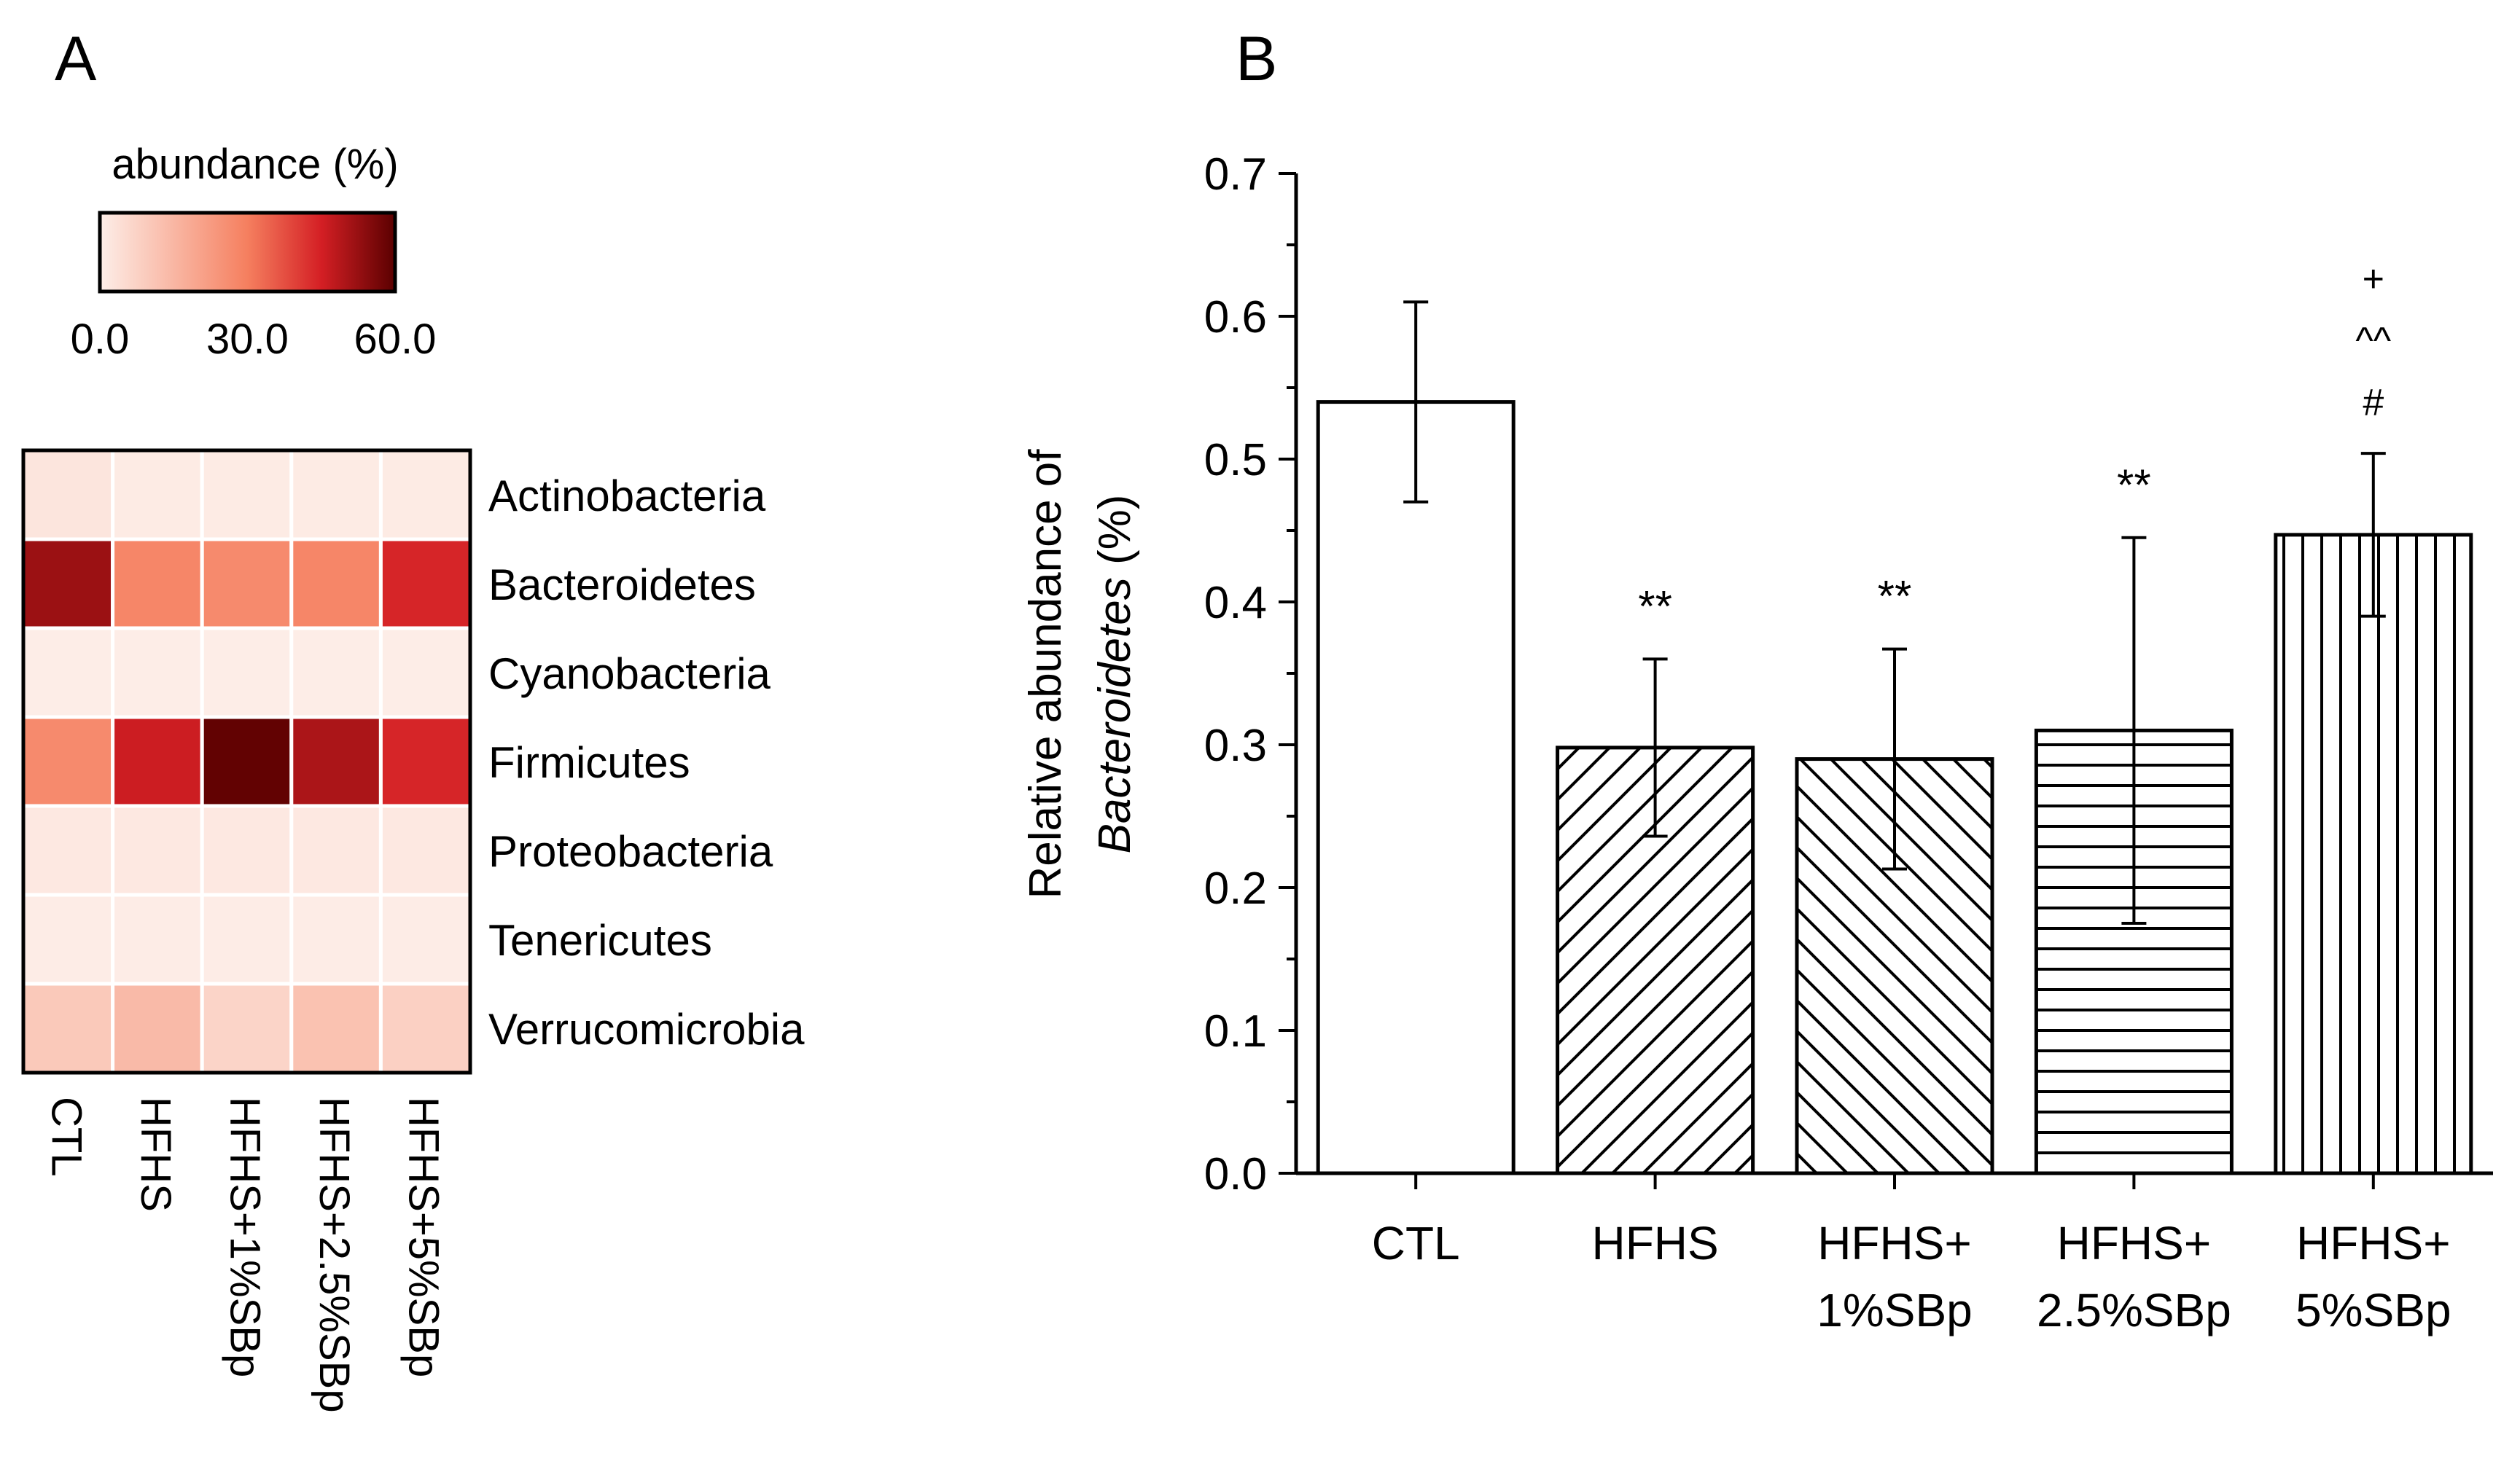 The image size is (2520, 1464). What do you see at coordinates (1235, 460) in the screenshot?
I see `y-tick-label: 0.5` at bounding box center [1235, 460].